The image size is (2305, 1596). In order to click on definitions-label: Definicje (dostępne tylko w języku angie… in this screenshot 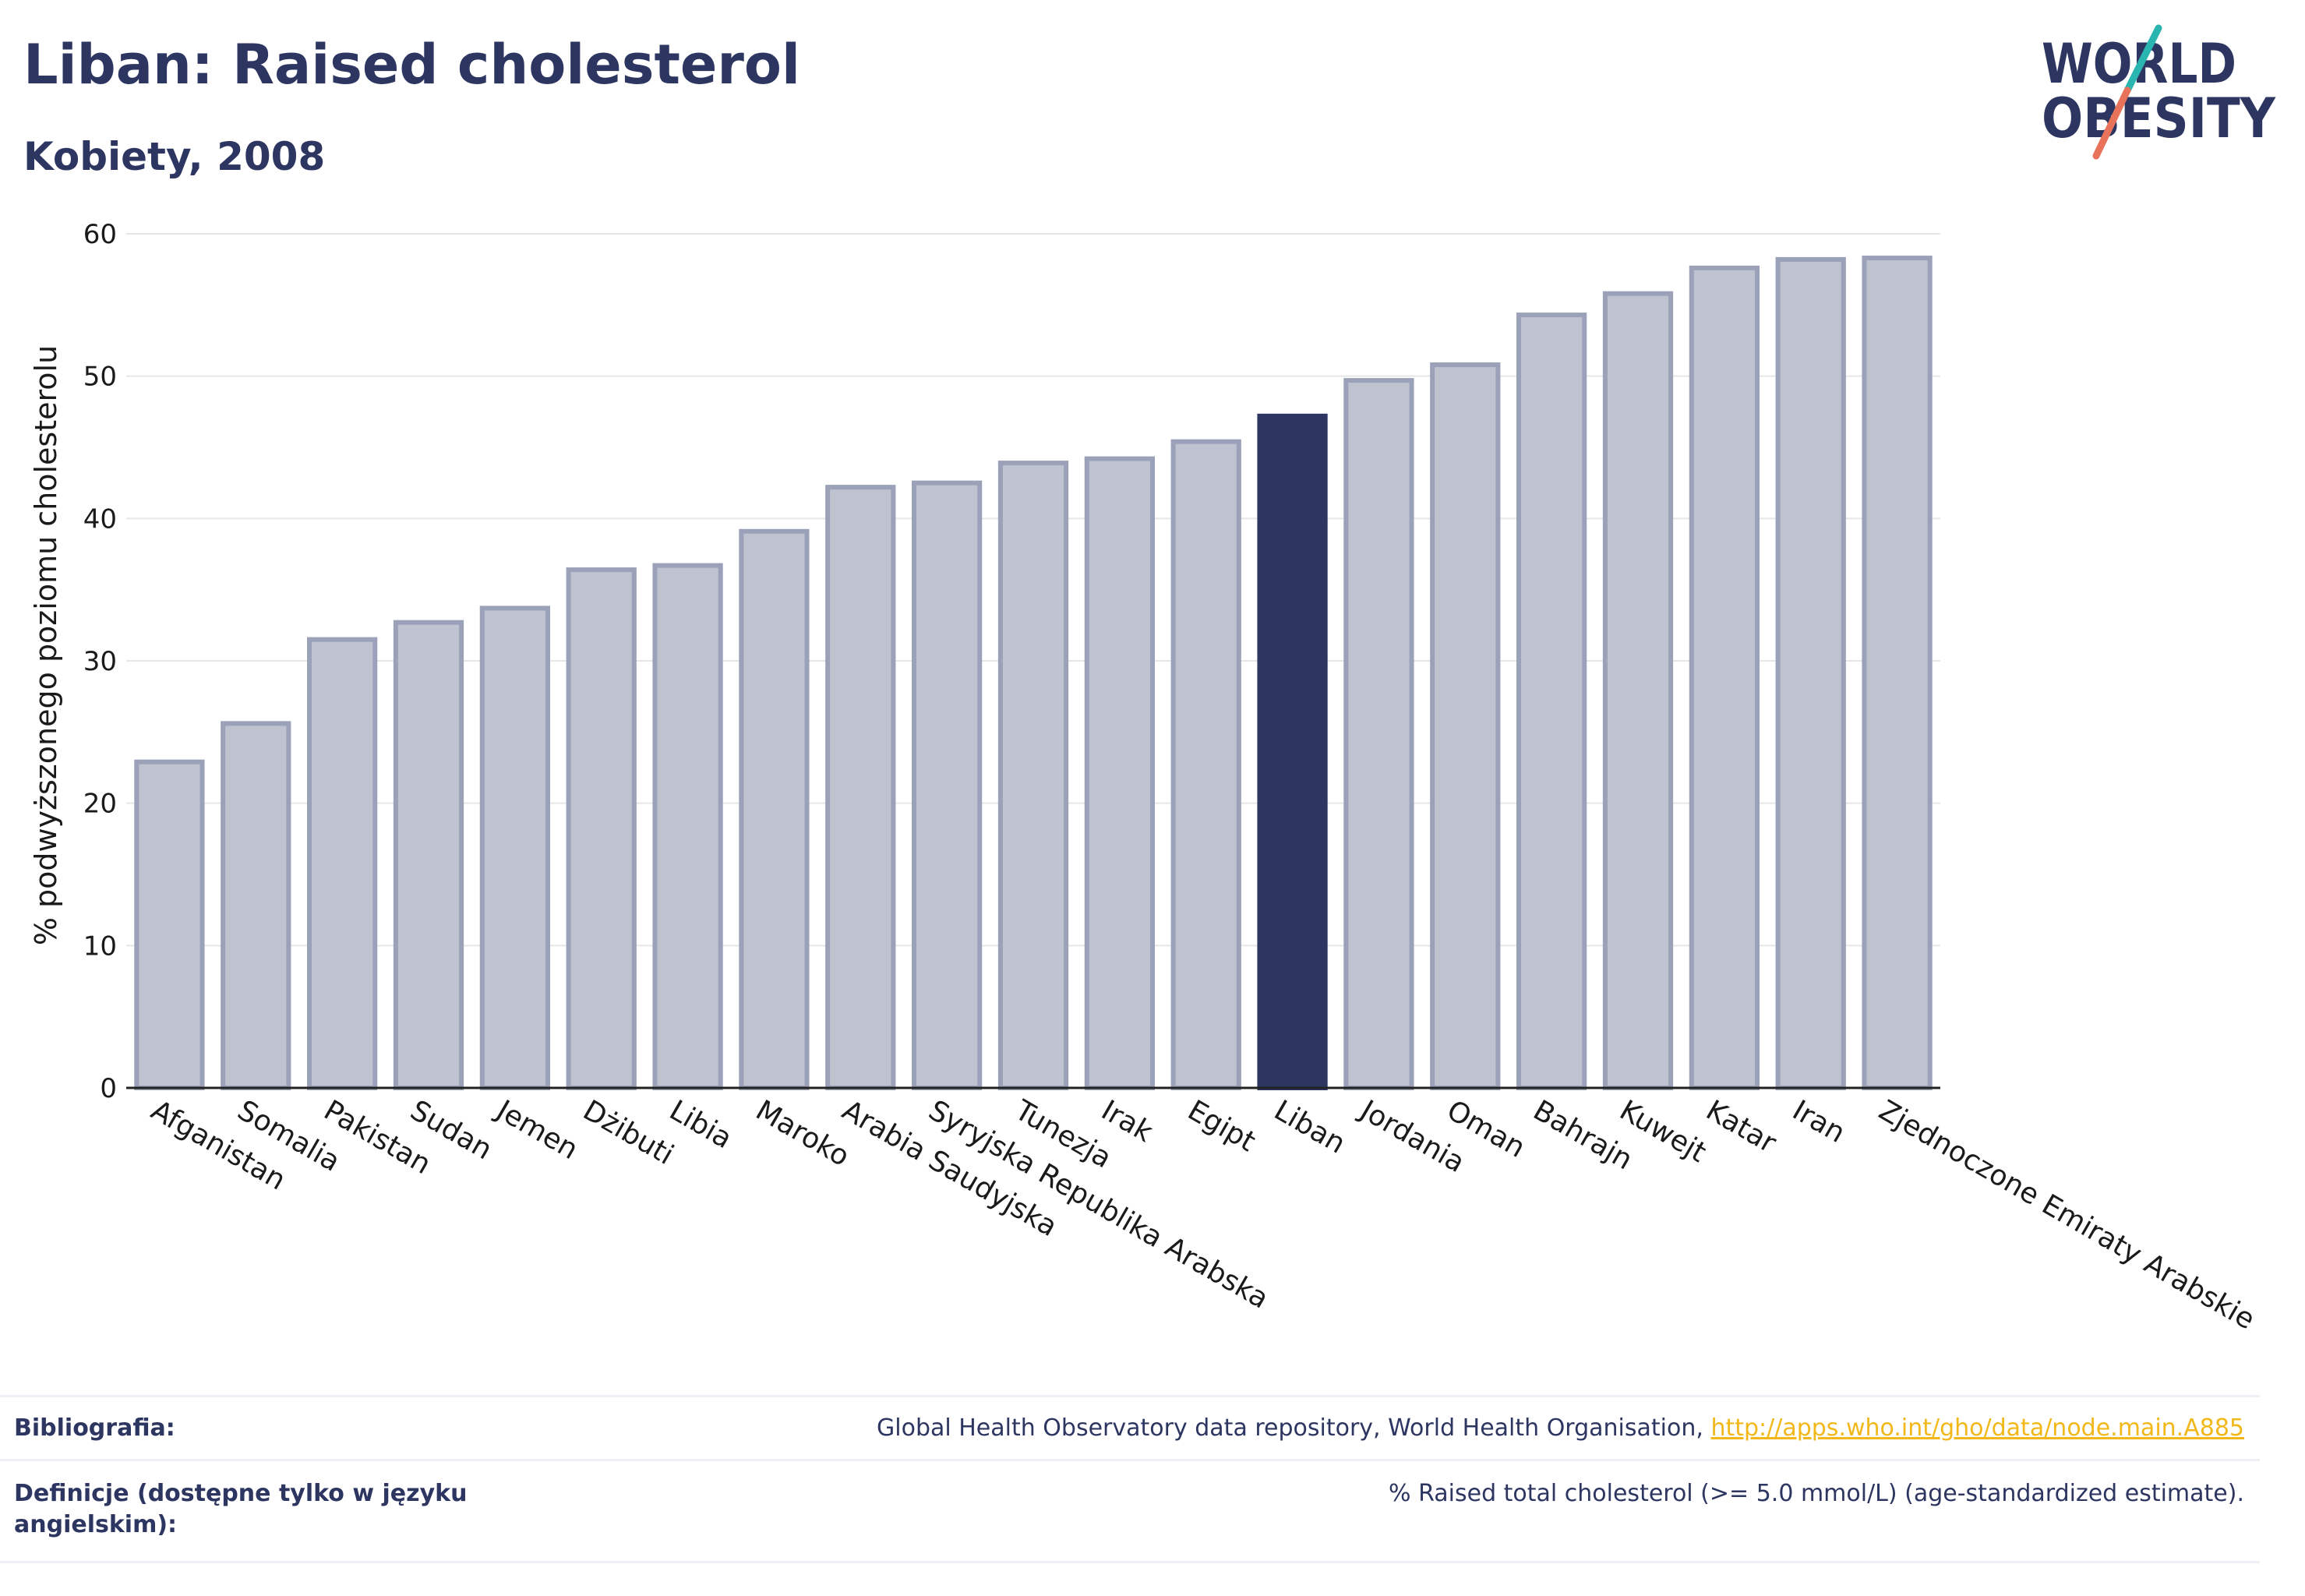, I will do `click(240, 1509)`.